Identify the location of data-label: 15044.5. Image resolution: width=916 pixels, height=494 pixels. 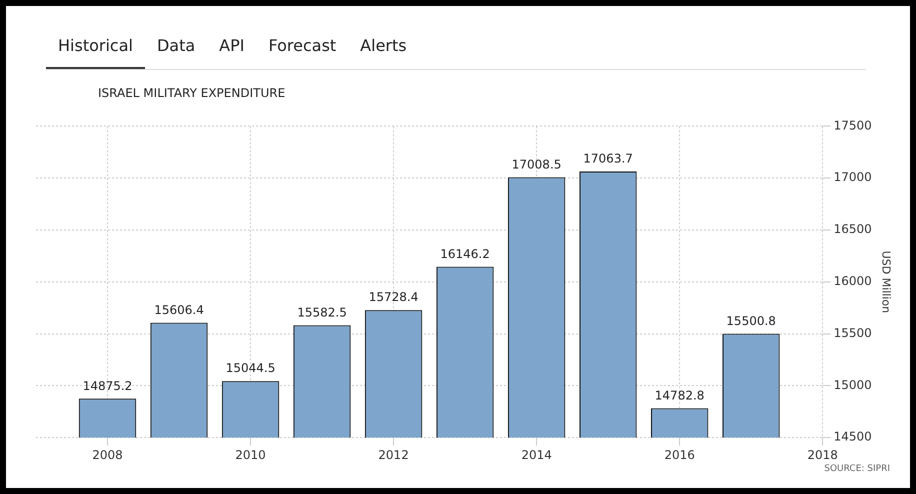
(251, 368).